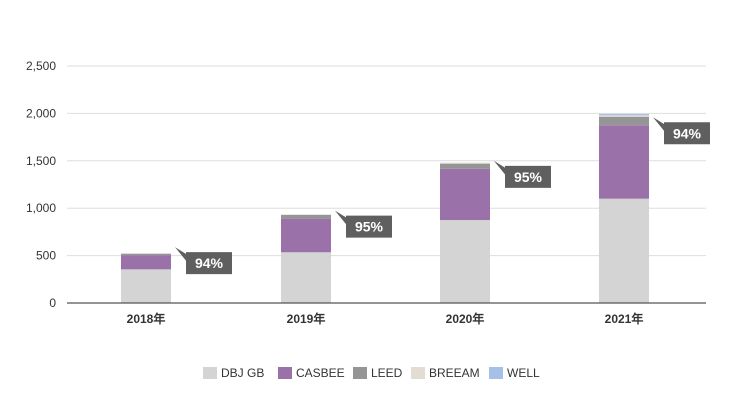  What do you see at coordinates (418, 373) in the screenshot?
I see `legend-swatch-breeam` at bounding box center [418, 373].